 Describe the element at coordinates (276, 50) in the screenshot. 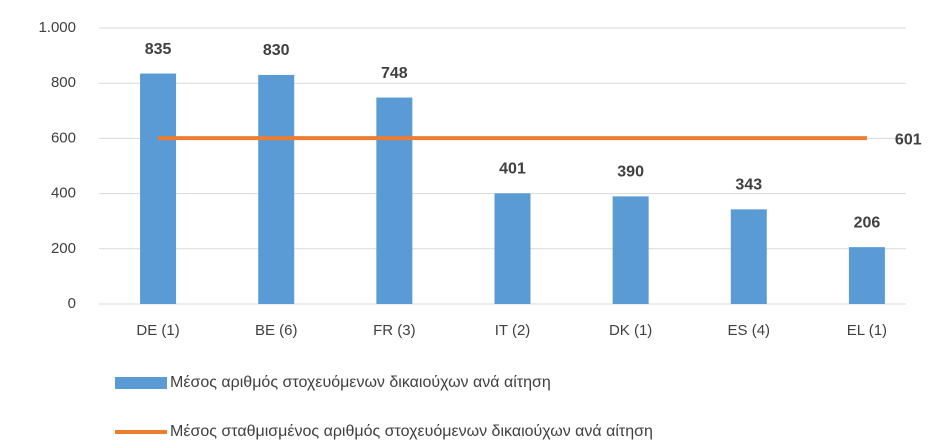

I see `data-label: 830` at that location.